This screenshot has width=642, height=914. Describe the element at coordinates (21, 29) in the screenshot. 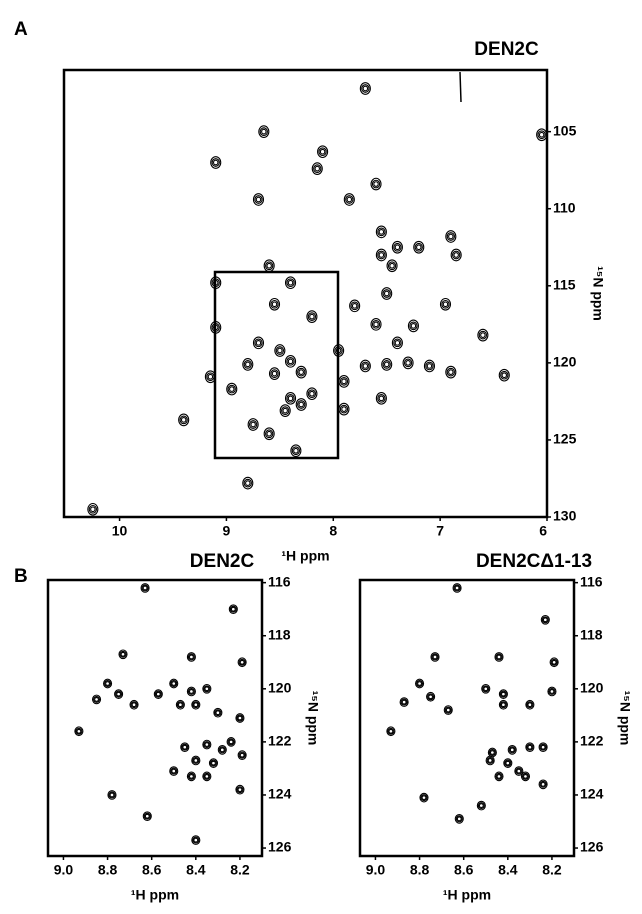

I see `panel-label: A` at that location.